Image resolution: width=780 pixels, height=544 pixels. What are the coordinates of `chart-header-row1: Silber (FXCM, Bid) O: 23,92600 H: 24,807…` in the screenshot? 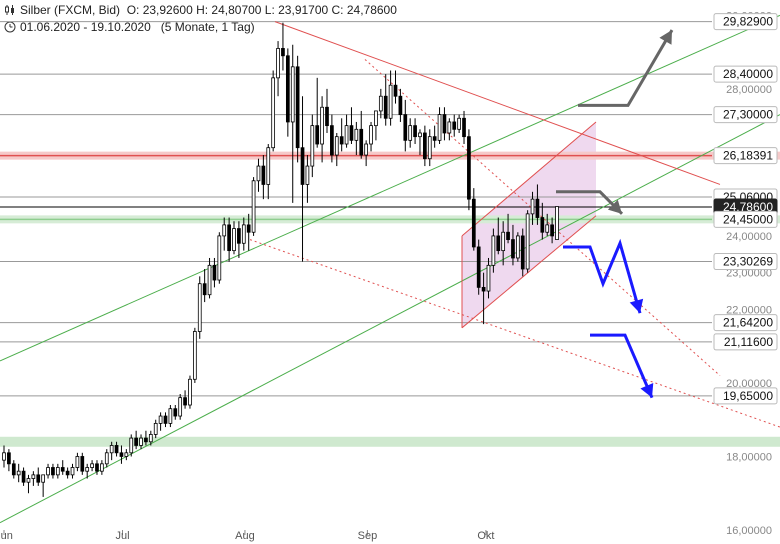 It's located at (200, 10).